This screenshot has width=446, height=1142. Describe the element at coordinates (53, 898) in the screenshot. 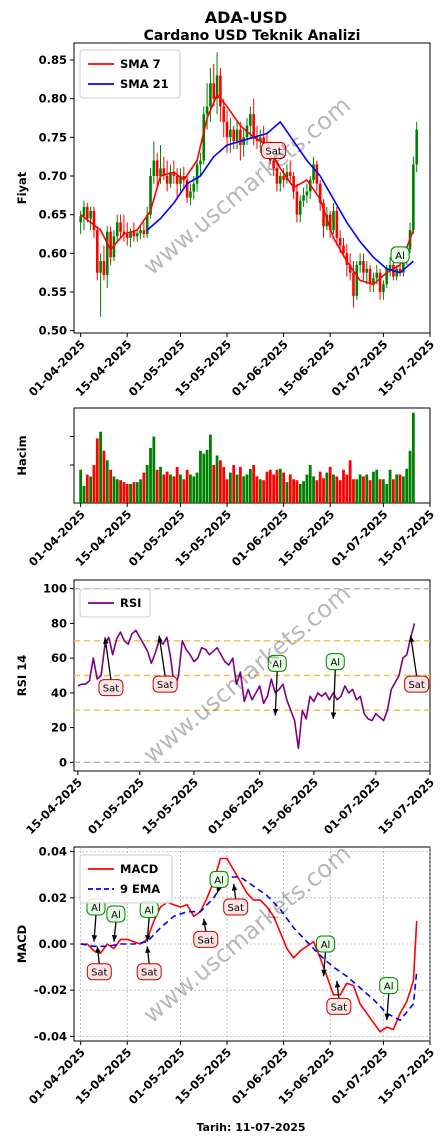

I see `macd-ytick-label: 0.02` at that location.